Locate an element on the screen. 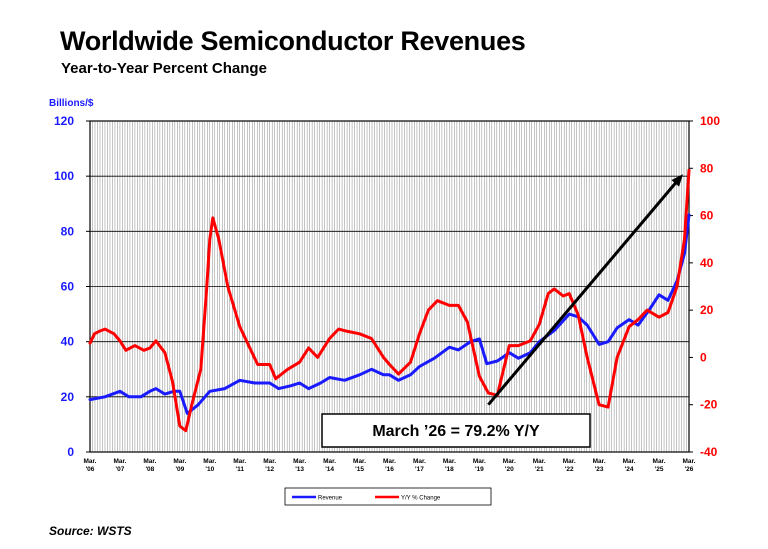  annotation-text: March ’26 = 79.2% Y/Y is located at coordinates (456, 431).